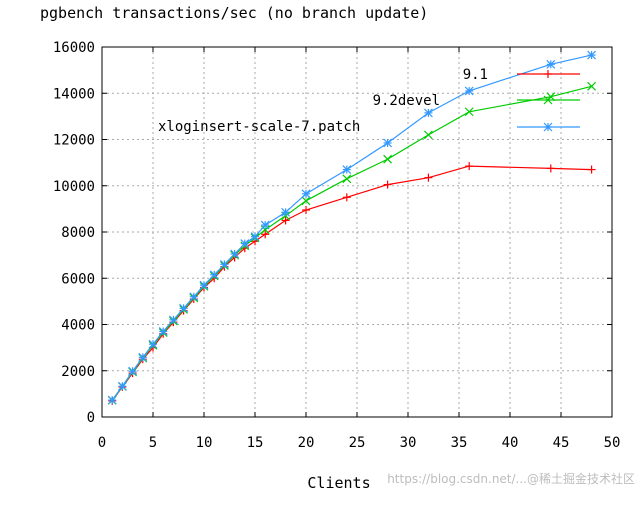  Describe the element at coordinates (408, 443) in the screenshot. I see `x-tick-label: 30` at that location.